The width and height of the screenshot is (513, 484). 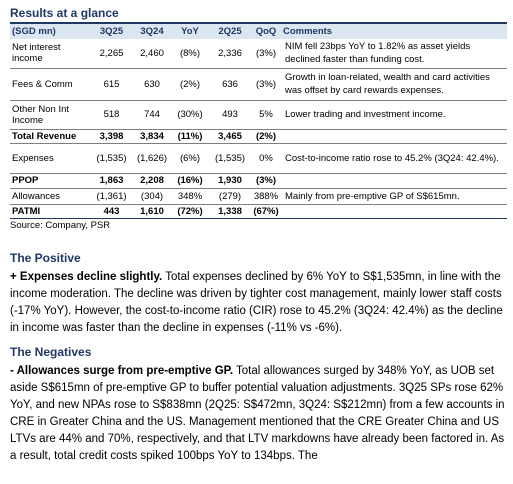 I want to click on table-row: PATMI 443 1,610 (72%) 1,338 (67%), so click(x=258, y=211).